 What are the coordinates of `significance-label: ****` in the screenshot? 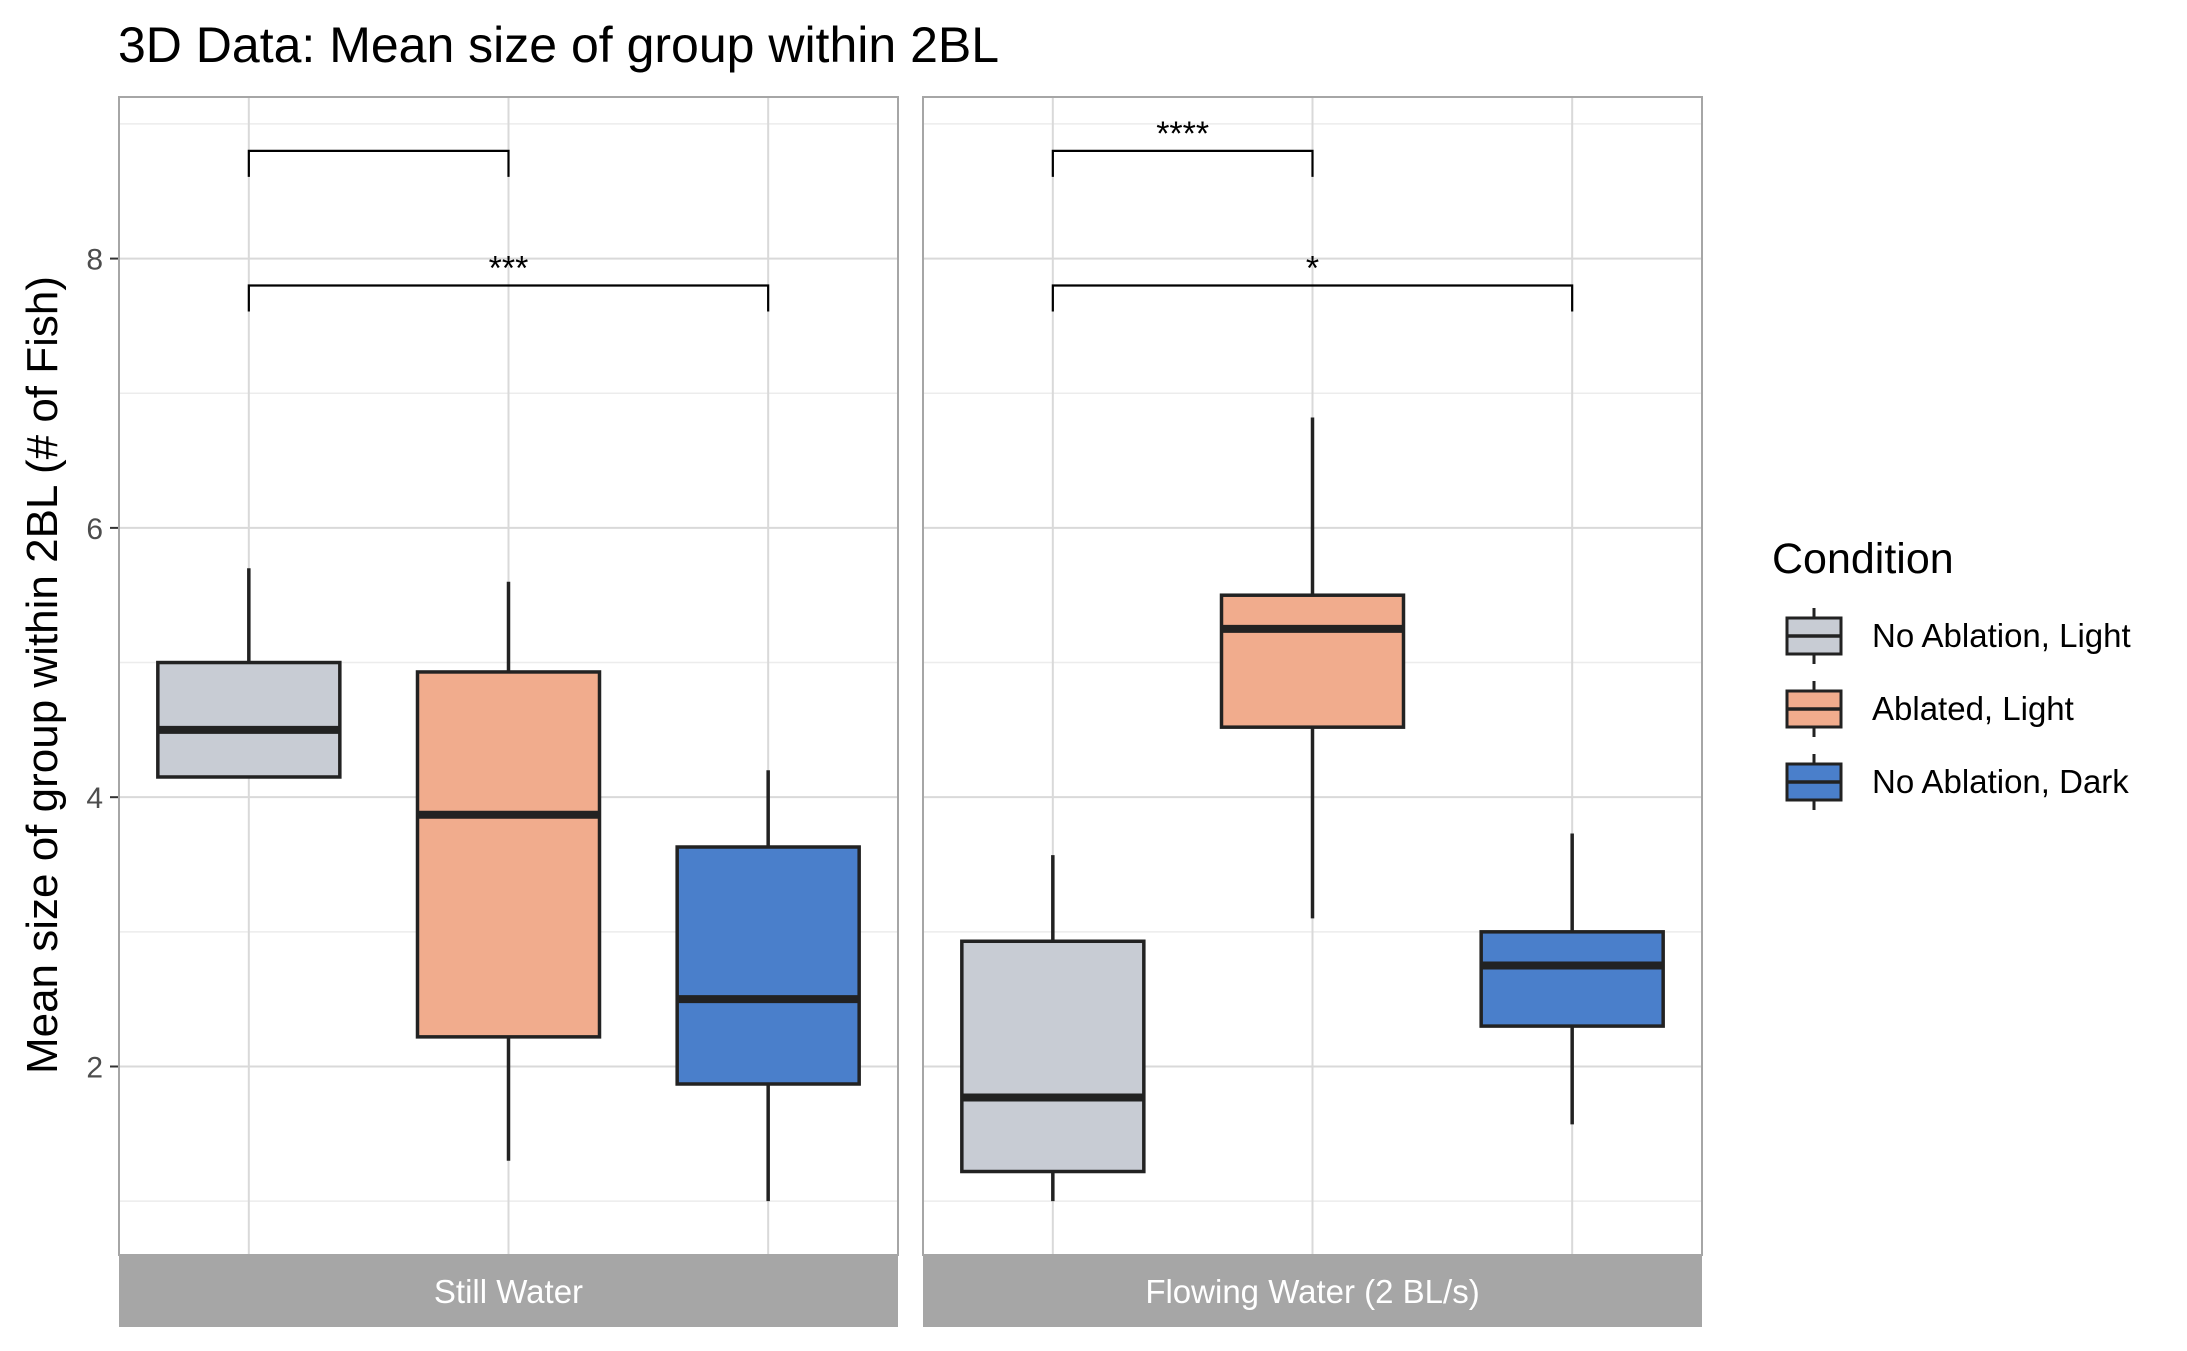 It's located at (1182, 134).